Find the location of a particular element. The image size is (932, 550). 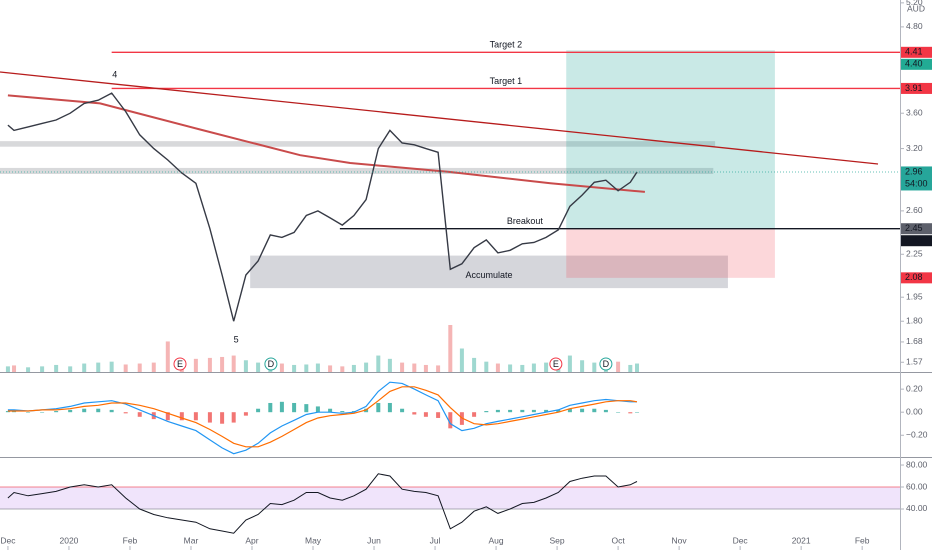

x-tick-label: Sep is located at coordinates (557, 540).